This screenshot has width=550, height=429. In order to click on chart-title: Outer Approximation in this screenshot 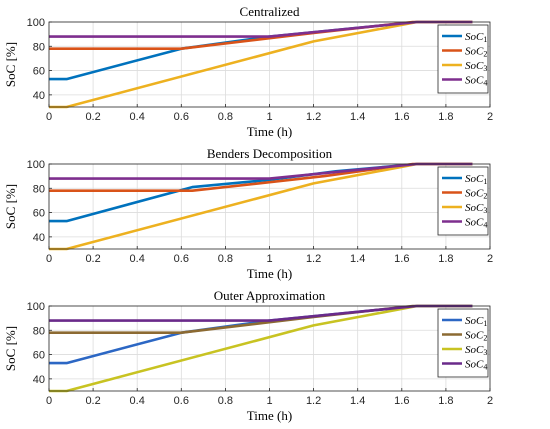, I will do `click(270, 295)`.